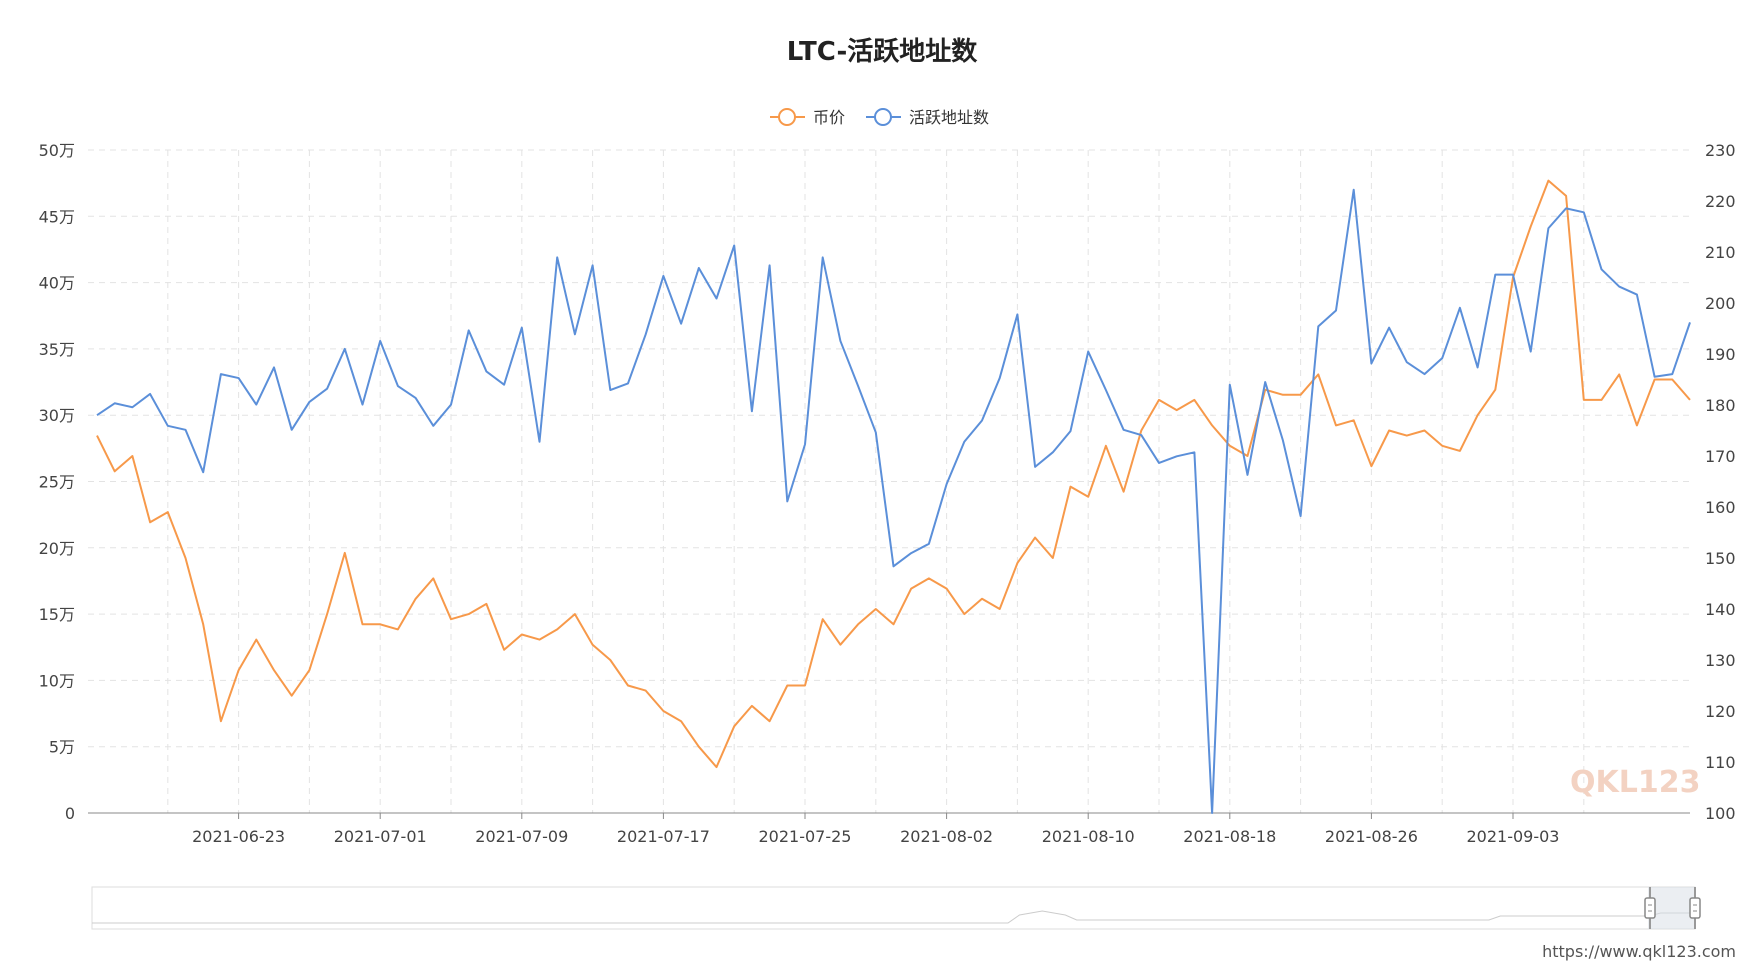 The height and width of the screenshot is (975, 1764). What do you see at coordinates (663, 836) in the screenshot?
I see `x-tick-label: 2021-07-17` at bounding box center [663, 836].